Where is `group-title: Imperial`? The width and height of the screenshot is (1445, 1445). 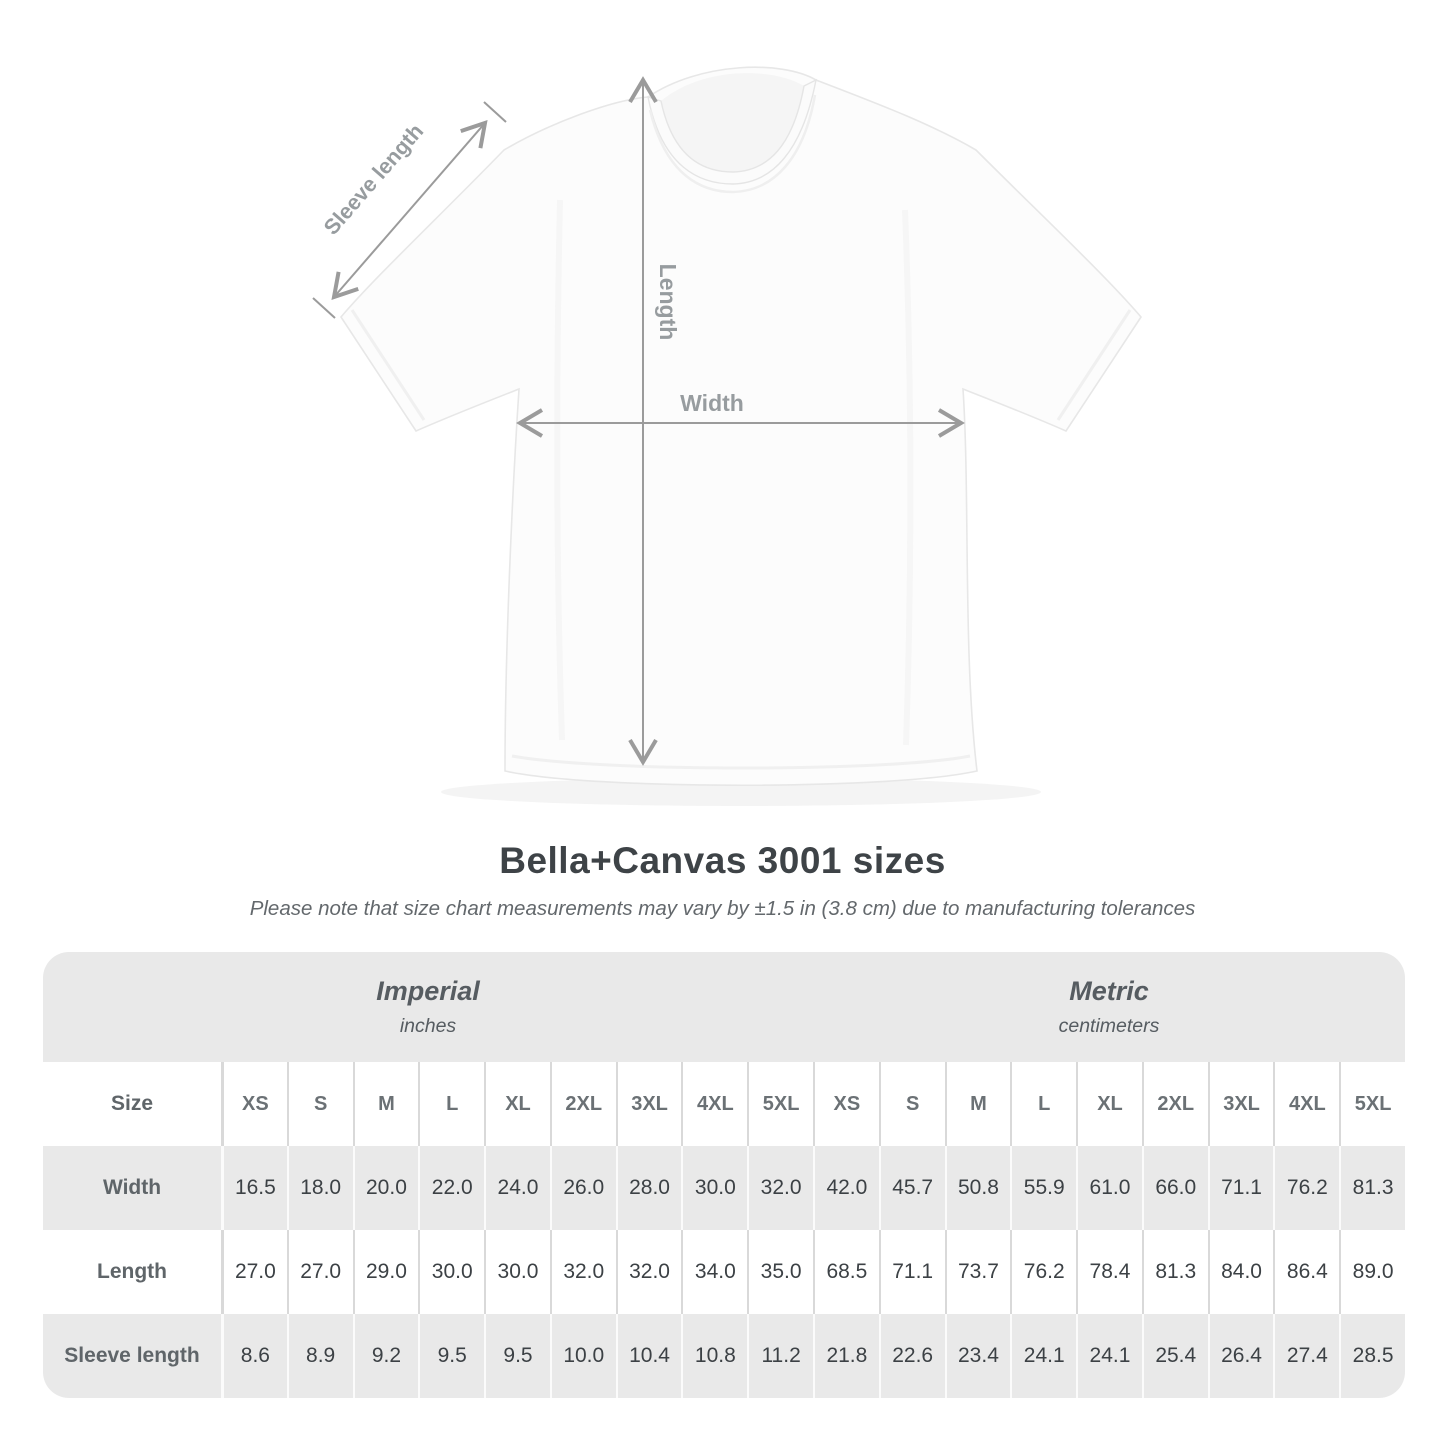
group-title: Imperial is located at coordinates (428, 991).